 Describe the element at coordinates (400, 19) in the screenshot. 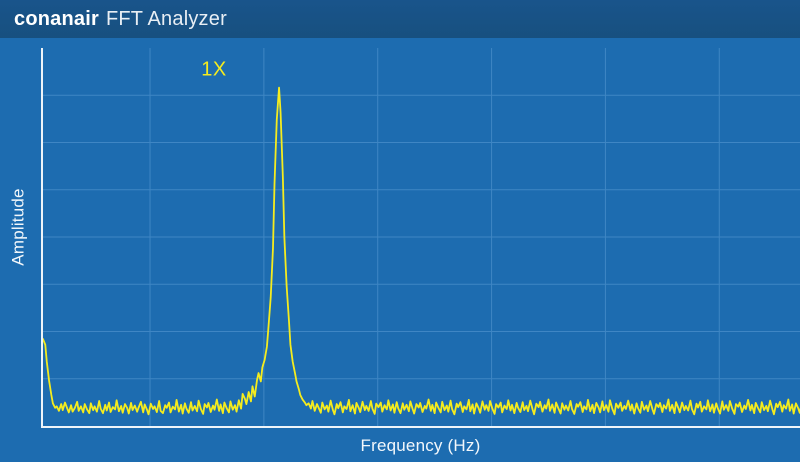

I see `app-header: conanair FFT Analyzer` at that location.